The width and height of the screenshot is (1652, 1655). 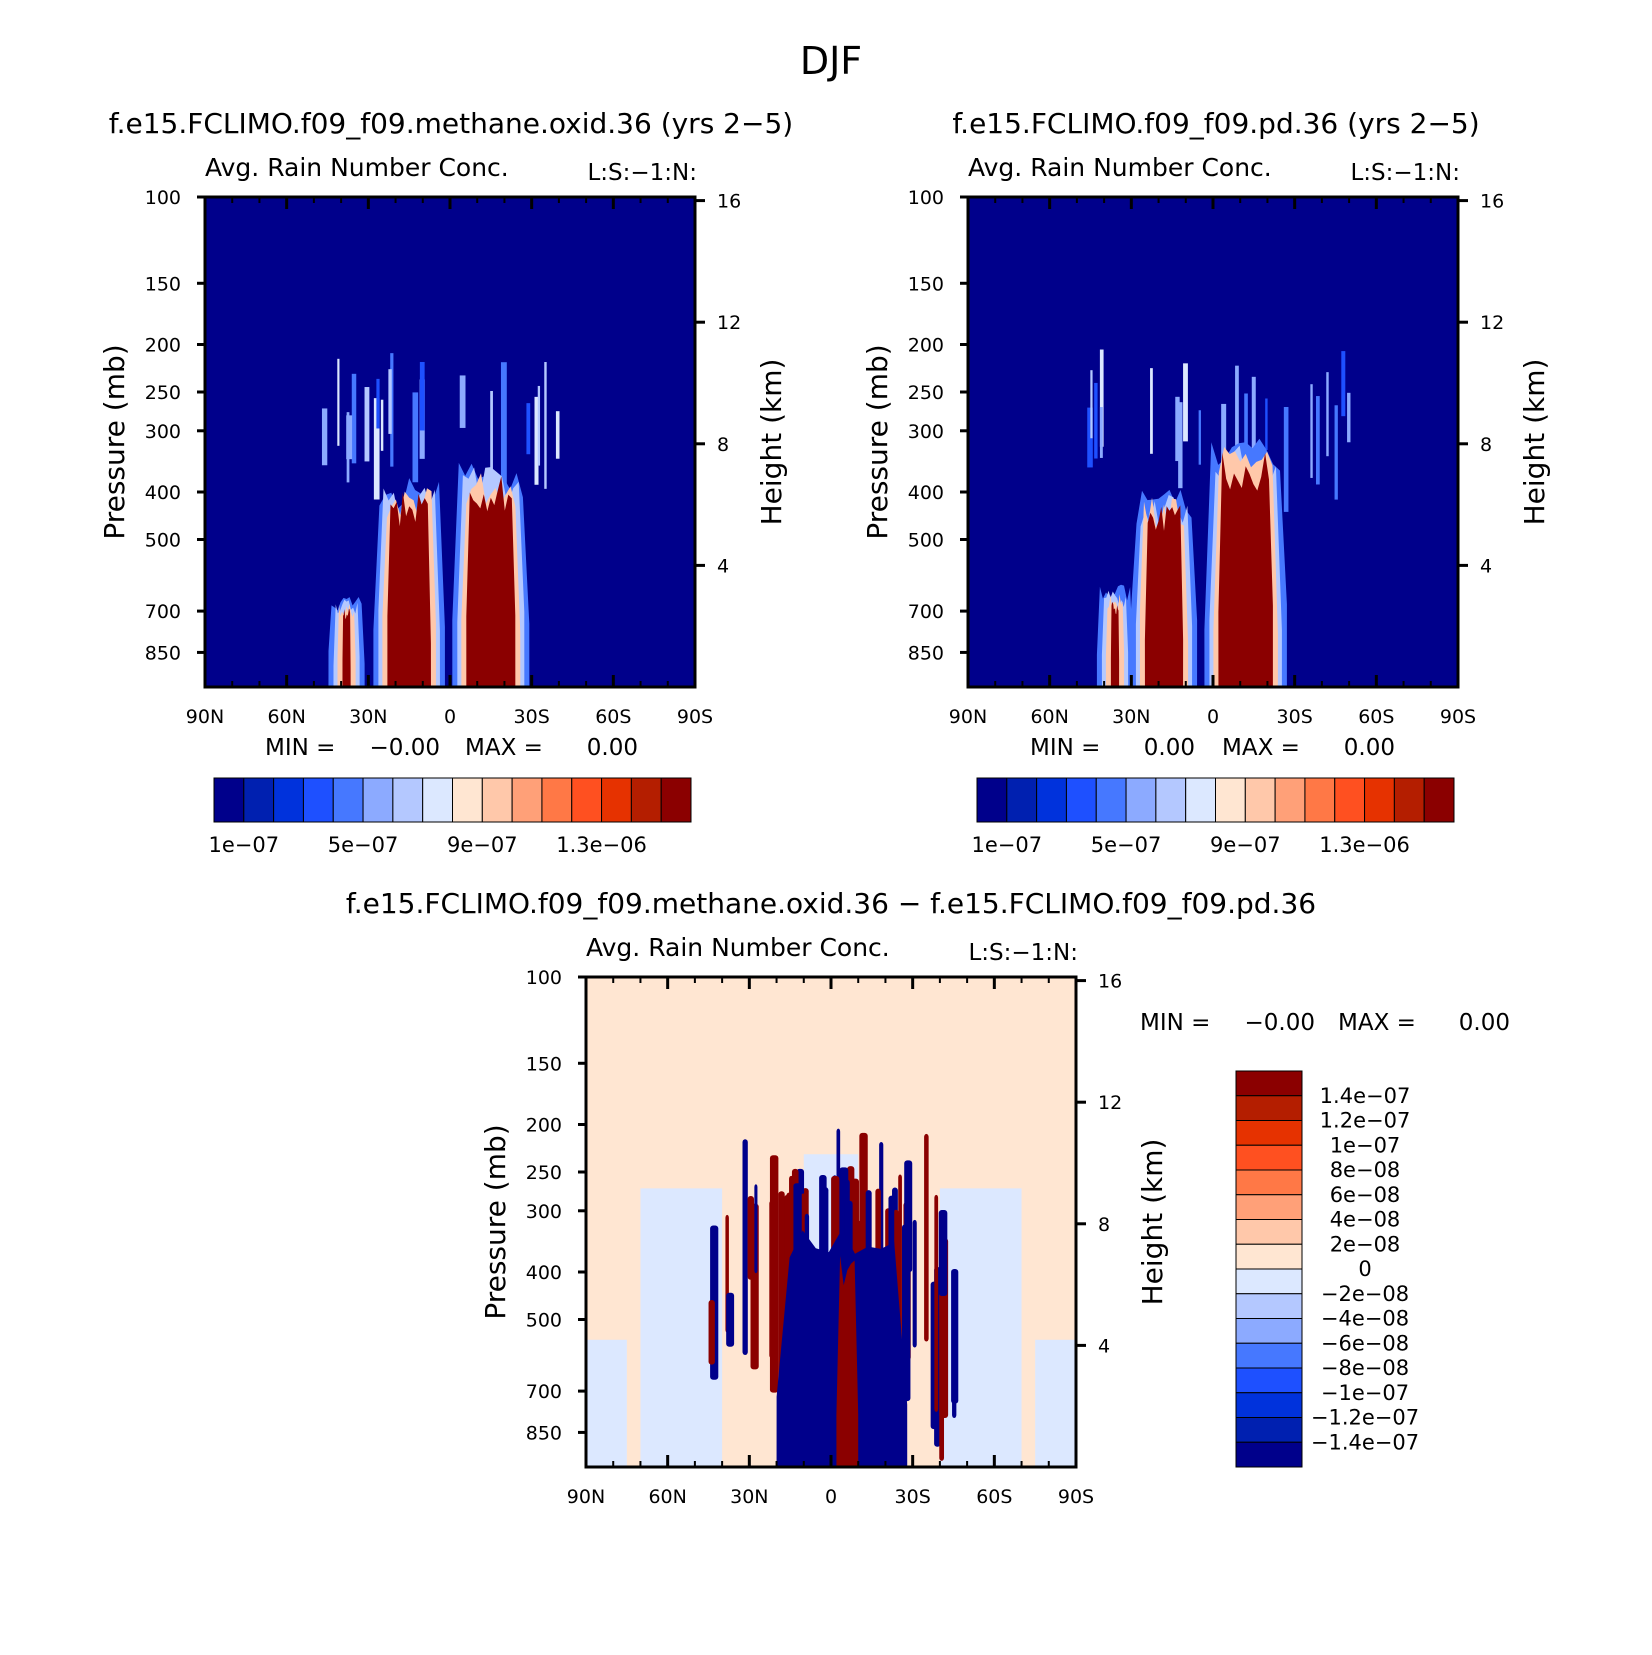 I want to click on y-tick-label: 250, so click(x=163, y=393).